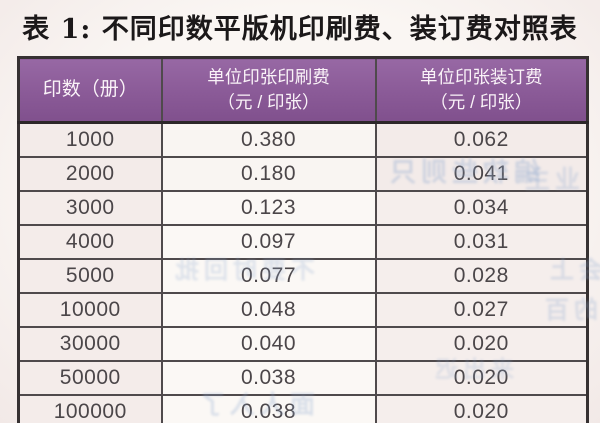  I want to click on qty-cell: 100000, so click(90, 408).